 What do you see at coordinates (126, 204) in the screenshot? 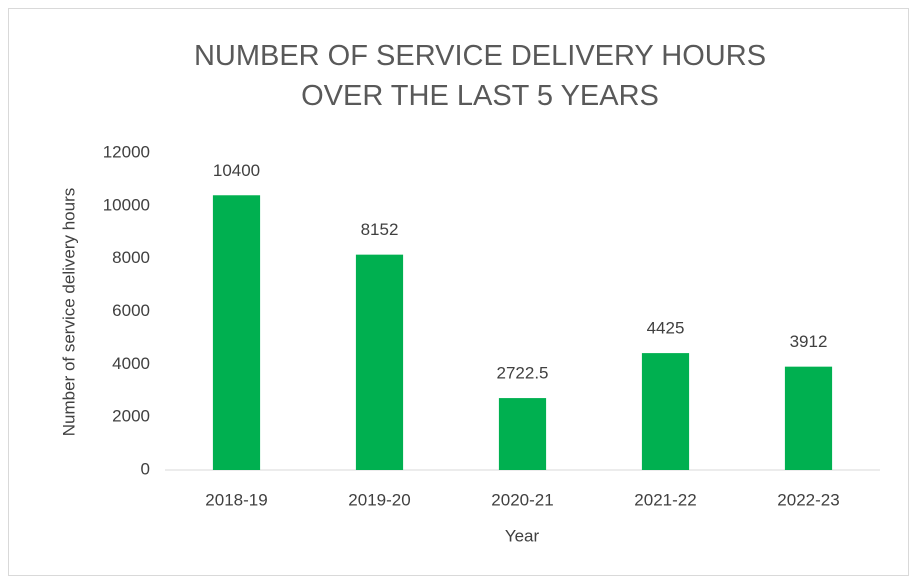
I see `y-tick-label: 10000` at bounding box center [126, 204].